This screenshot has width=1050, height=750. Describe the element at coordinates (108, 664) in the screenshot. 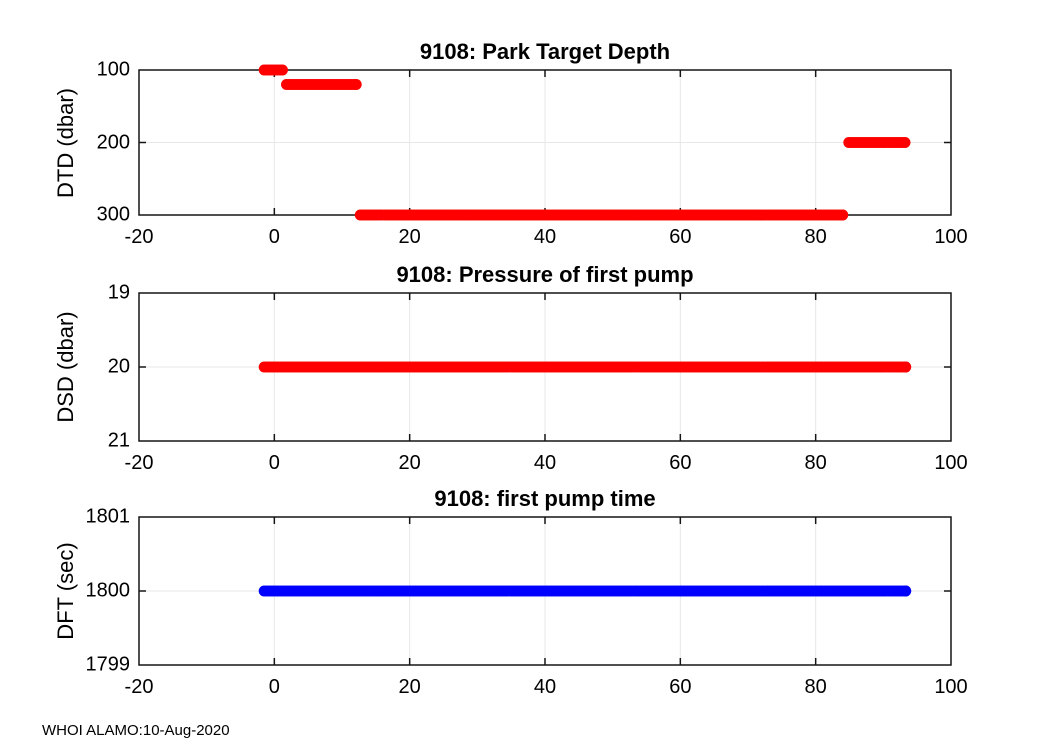

I see `y-tick-label: 1799` at that location.